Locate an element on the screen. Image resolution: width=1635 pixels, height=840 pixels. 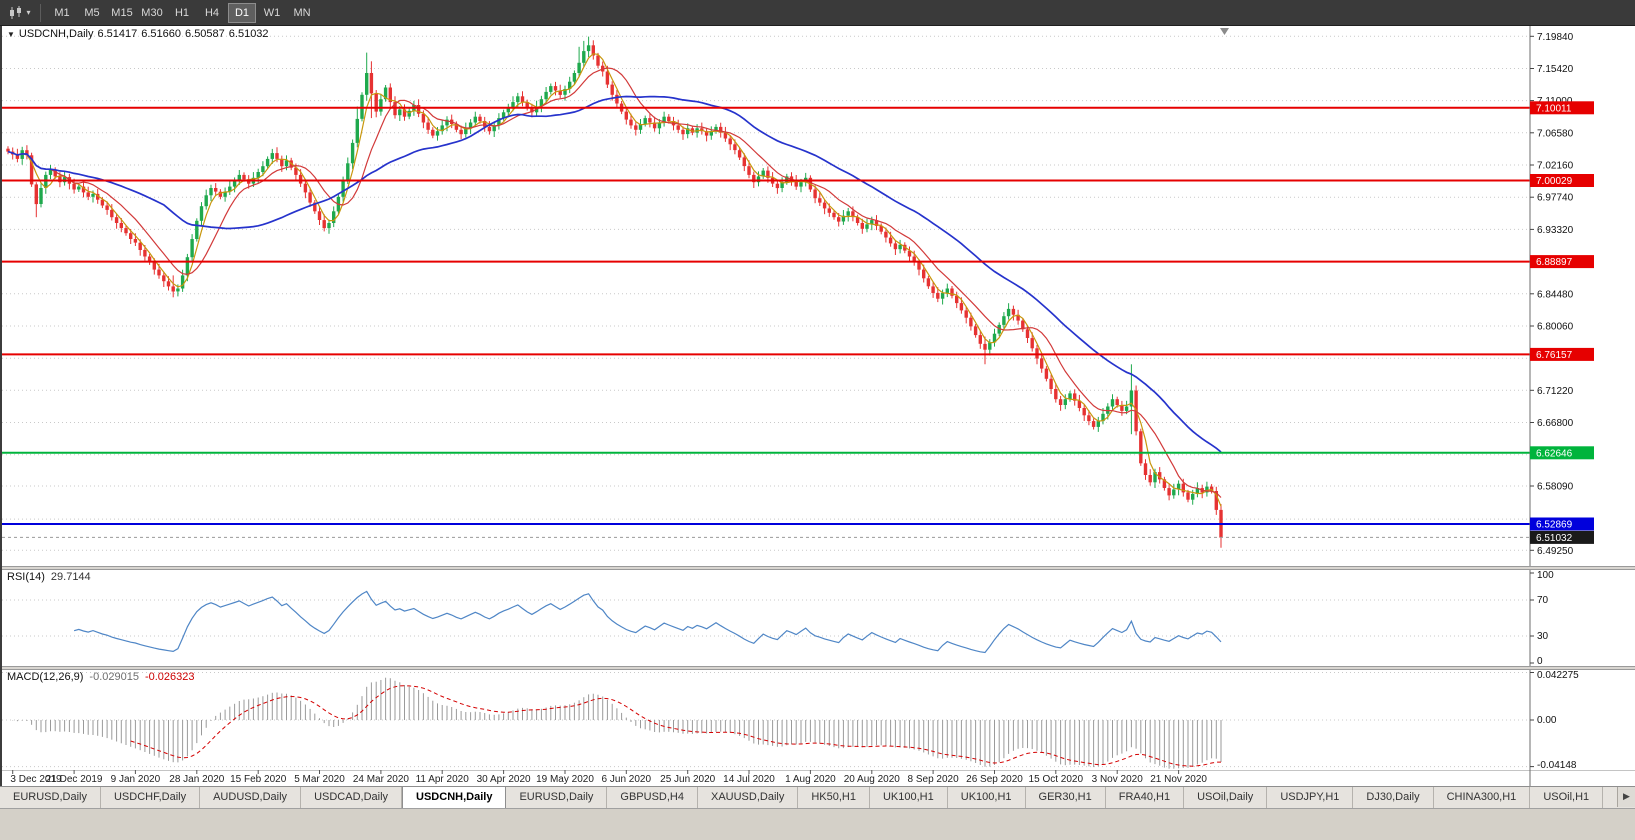
svg-text: 1 Aug 2020 is located at coordinates (810, 779).